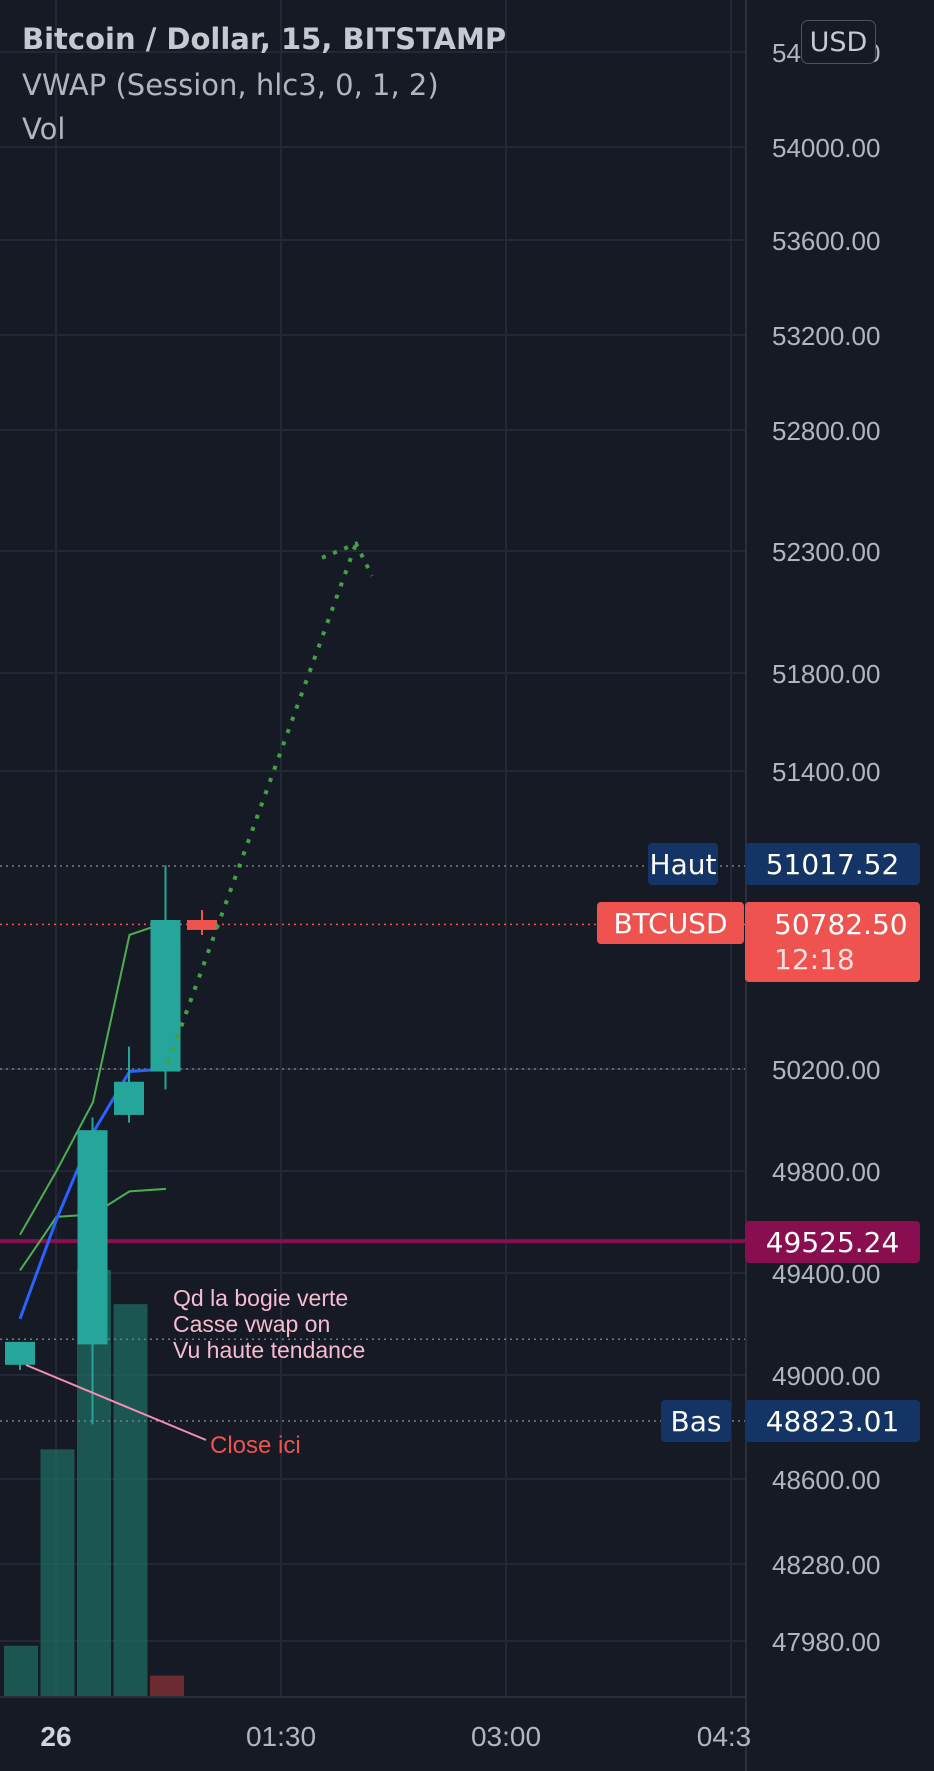 This screenshot has width=934, height=1771. What do you see at coordinates (814, 959) in the screenshot?
I see `bar-countdown: 12:18` at bounding box center [814, 959].